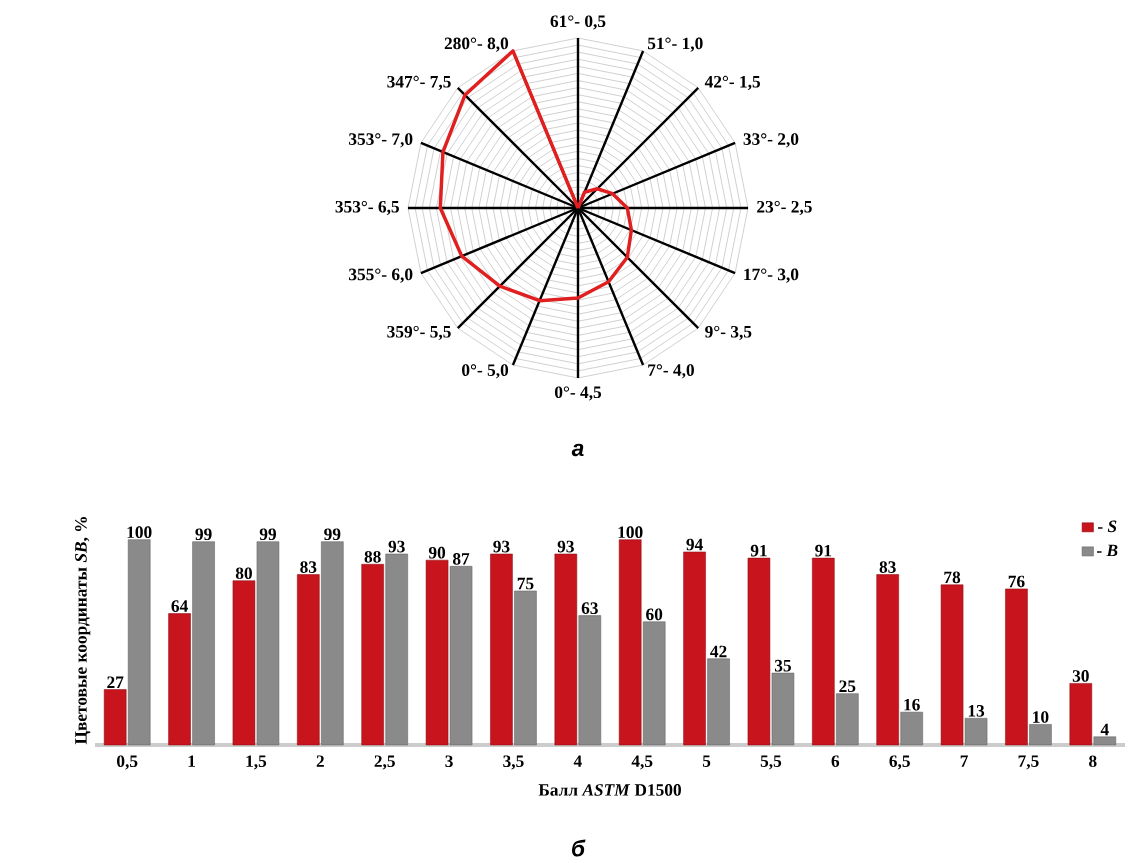  Describe the element at coordinates (1080, 676) in the screenshot. I see `data-label: 30` at that location.